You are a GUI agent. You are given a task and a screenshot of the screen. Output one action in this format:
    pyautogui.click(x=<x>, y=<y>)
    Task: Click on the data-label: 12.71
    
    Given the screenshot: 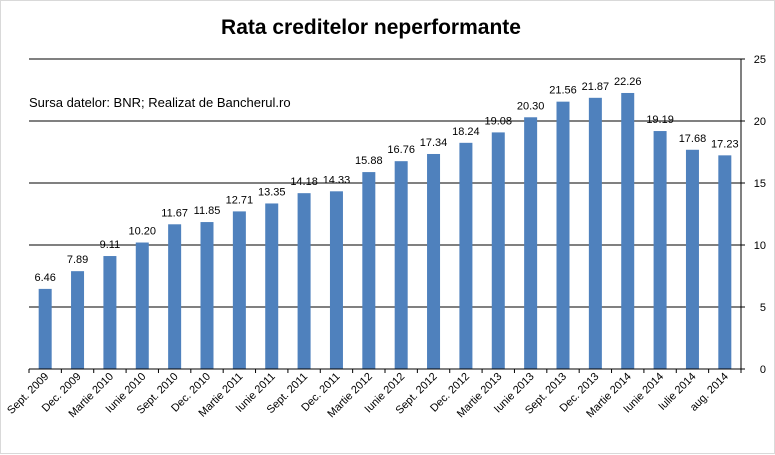 What is the action you would take?
    pyautogui.click(x=240, y=200)
    